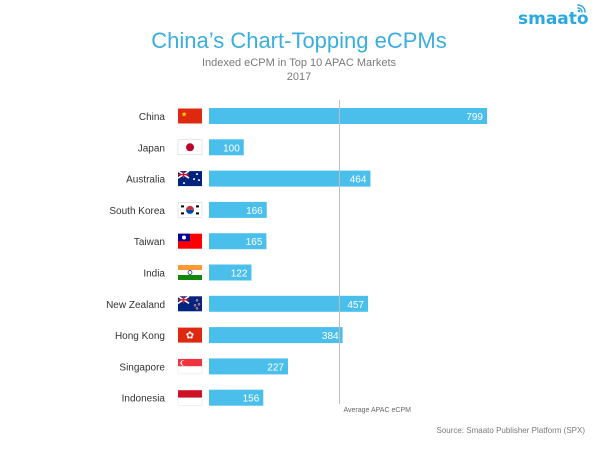 The width and height of the screenshot is (598, 450). Describe the element at coordinates (190, 241) in the screenshot. I see `taiwan-flag-icon` at that location.